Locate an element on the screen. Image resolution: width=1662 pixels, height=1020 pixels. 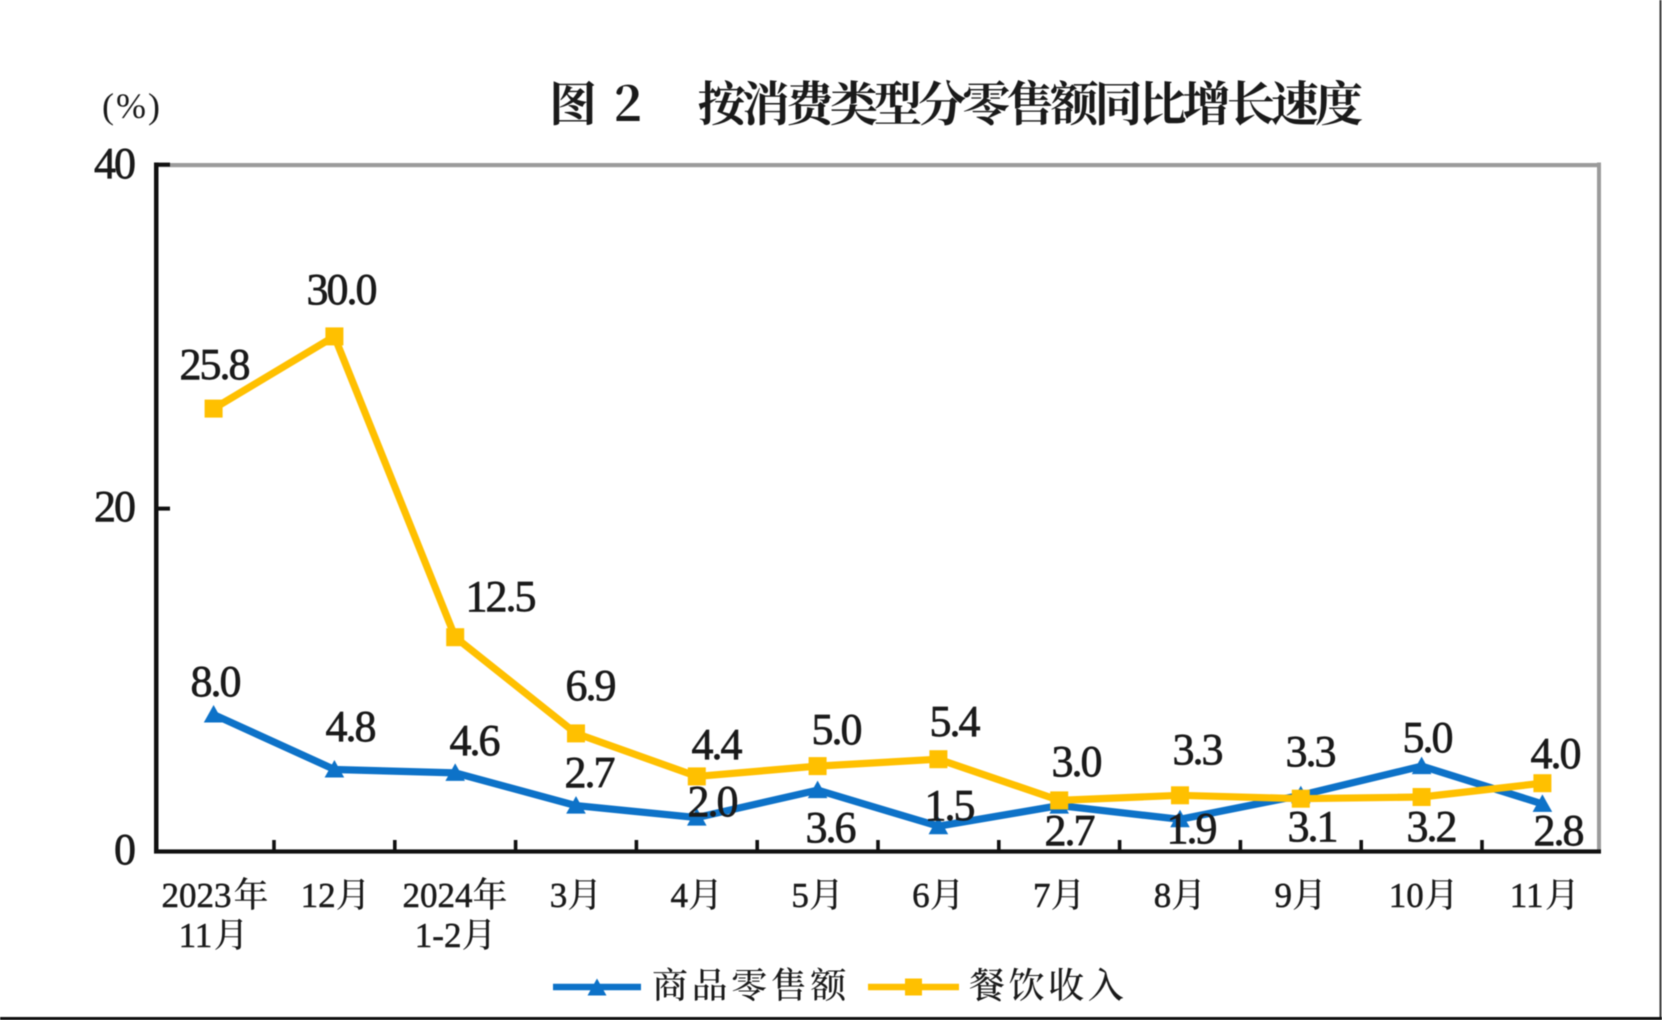
svg-text: 3.2 is located at coordinates (1431, 826).